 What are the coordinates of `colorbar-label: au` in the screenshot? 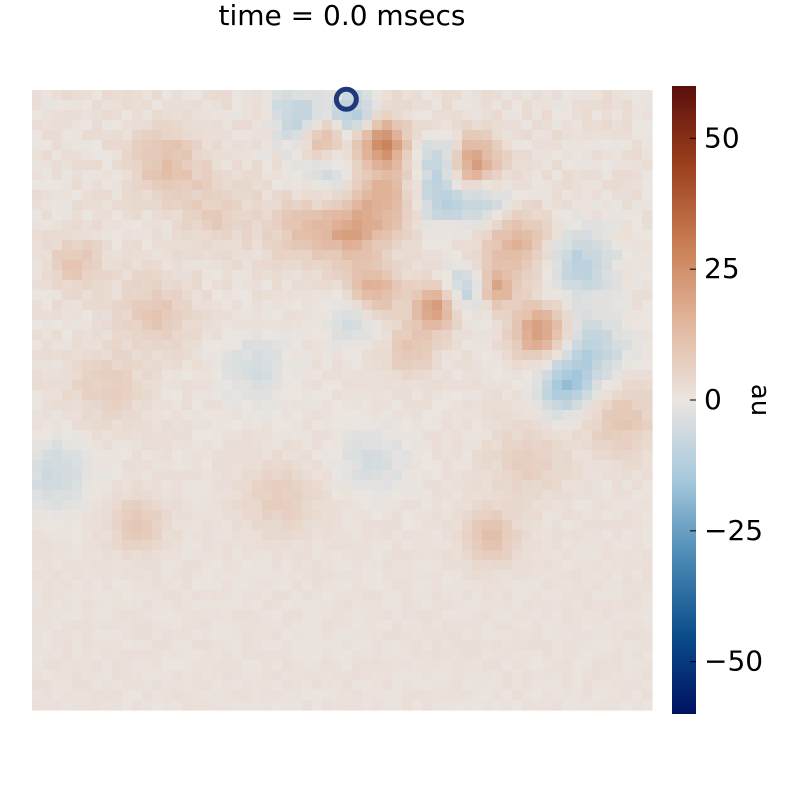 It's located at (760, 400).